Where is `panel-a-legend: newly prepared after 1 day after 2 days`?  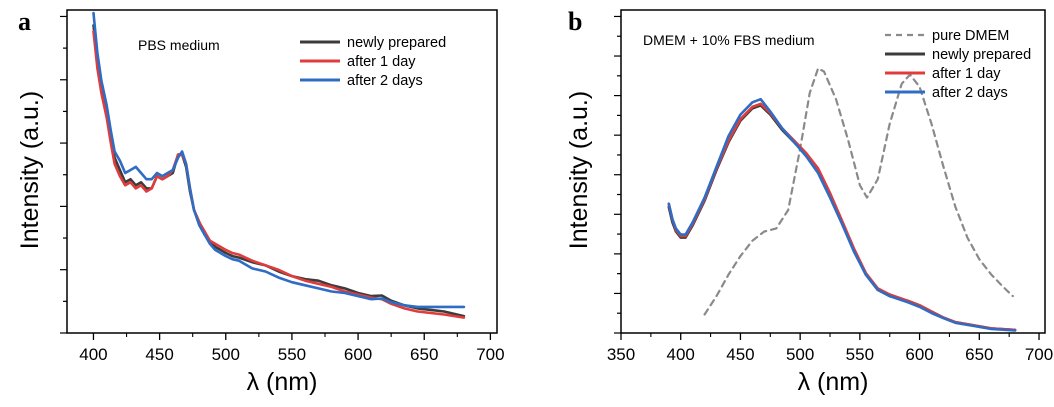
panel-a-legend: newly prepared after 1 day after 2 days is located at coordinates (373, 62).